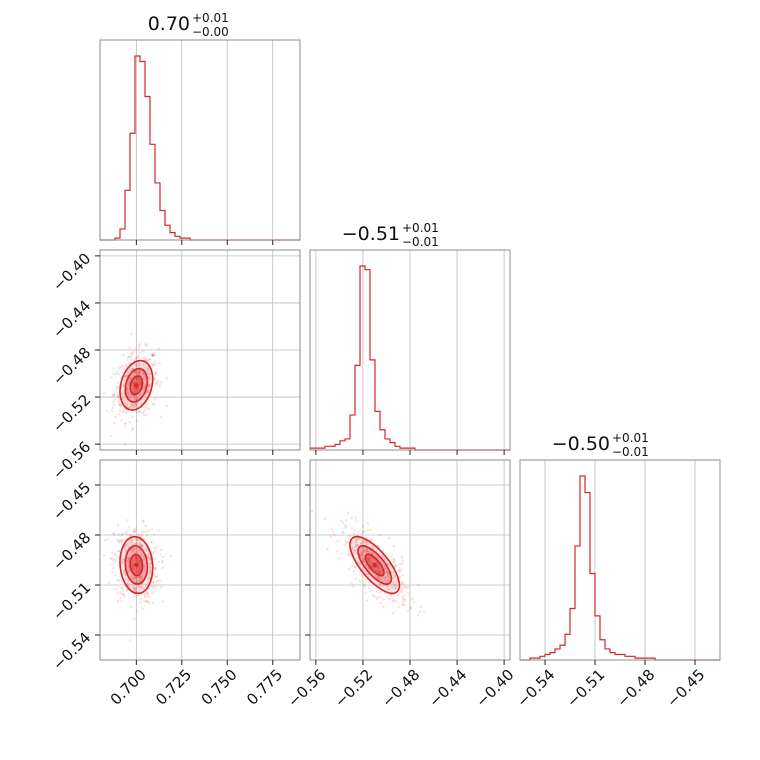 Image resolution: width=760 pixels, height=760 pixels. Describe the element at coordinates (210, 18) in the screenshot. I see `param-0-title-plus: +0.01` at that location.